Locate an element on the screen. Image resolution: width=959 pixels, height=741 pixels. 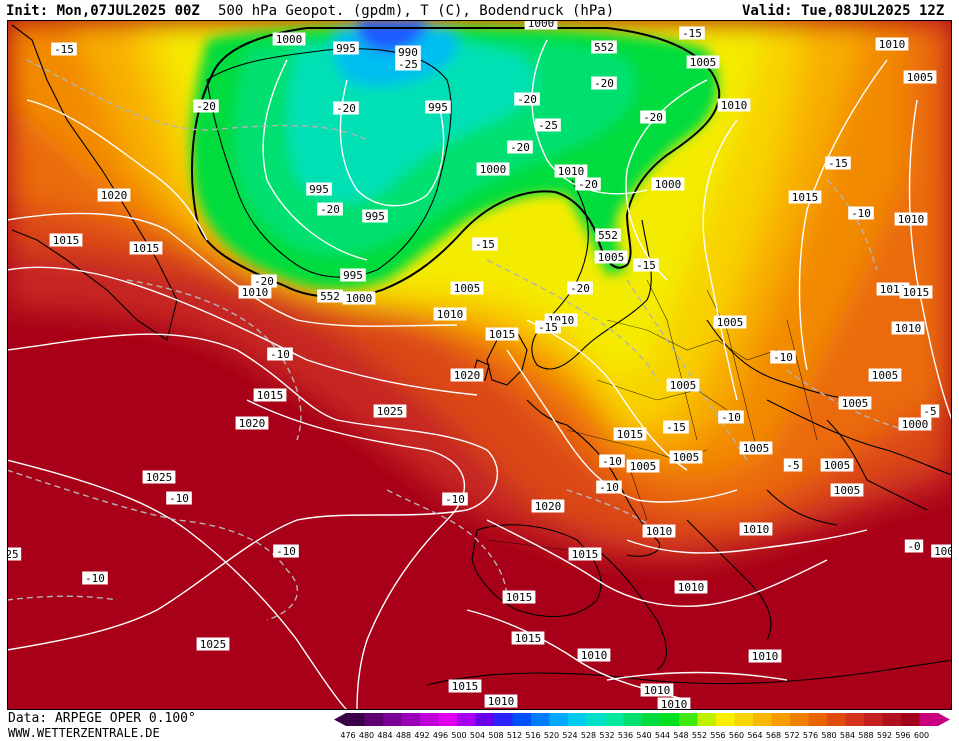
temperature-label: -5 is located at coordinates (793, 465).